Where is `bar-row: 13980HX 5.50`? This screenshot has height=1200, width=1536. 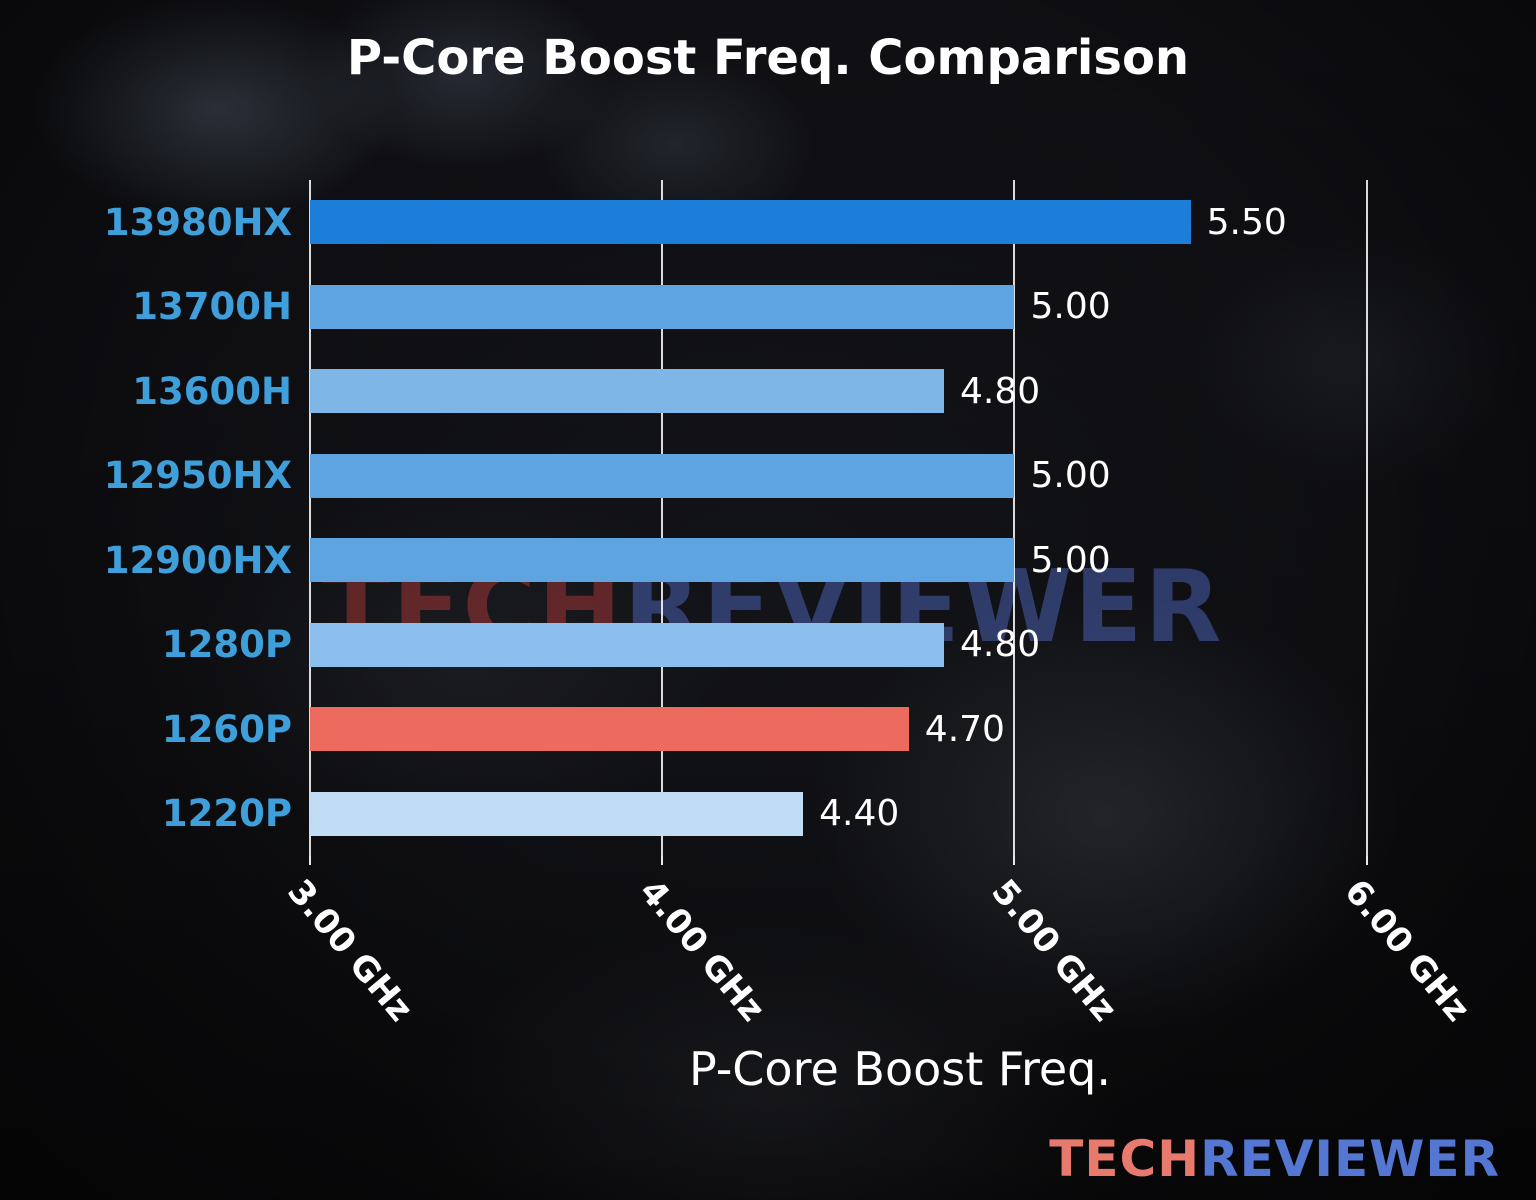 bar-row: 13980HX 5.50 is located at coordinates (797, 222).